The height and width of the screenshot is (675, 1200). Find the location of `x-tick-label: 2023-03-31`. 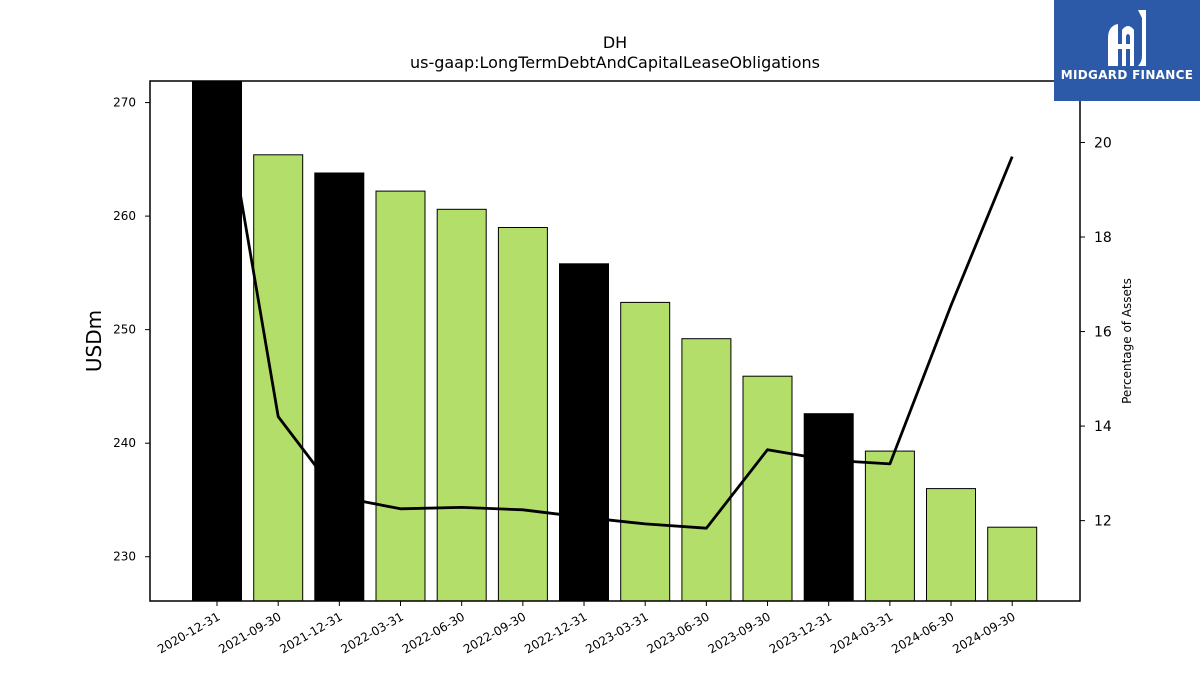

x-tick-label: 2023-03-31 is located at coordinates (616, 632).